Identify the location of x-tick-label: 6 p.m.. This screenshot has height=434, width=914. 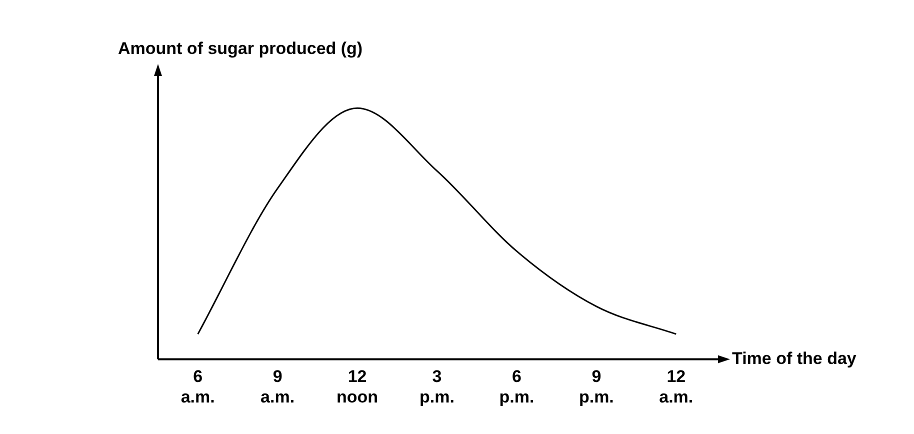
(516, 386).